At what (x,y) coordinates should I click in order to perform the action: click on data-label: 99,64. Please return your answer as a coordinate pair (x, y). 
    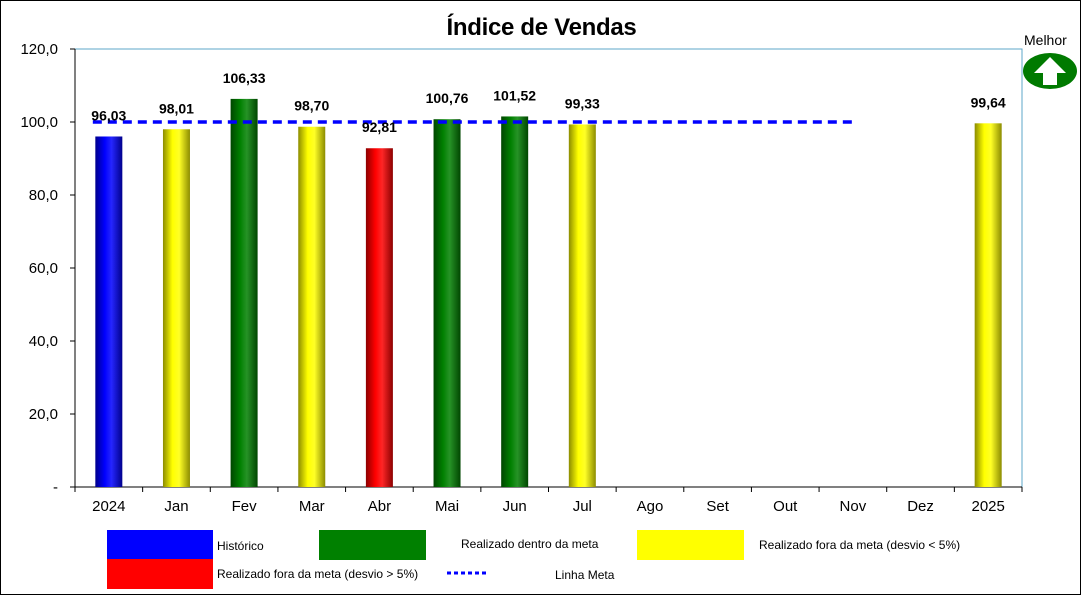
    Looking at the image, I should click on (988, 102).